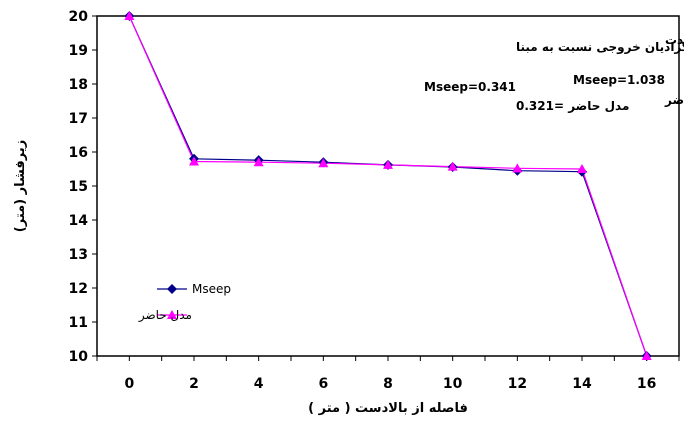 Image resolution: width=684 pixels, height=424 pixels. What do you see at coordinates (78, 51) in the screenshot?
I see `y-tick-label: 19` at bounding box center [78, 51].